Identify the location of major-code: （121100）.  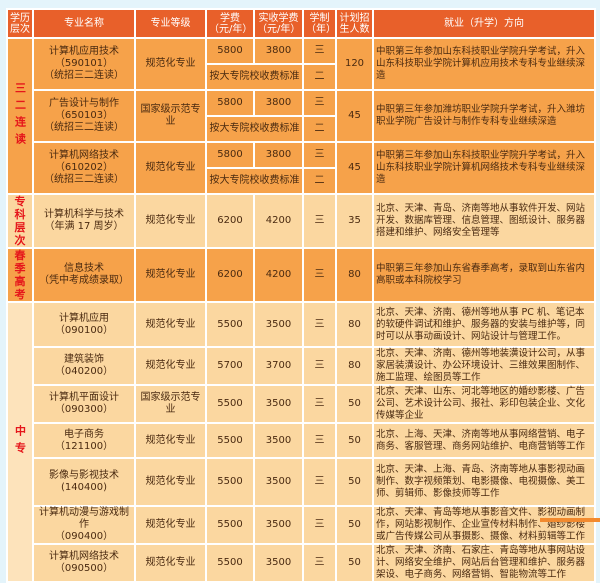
(84, 446).